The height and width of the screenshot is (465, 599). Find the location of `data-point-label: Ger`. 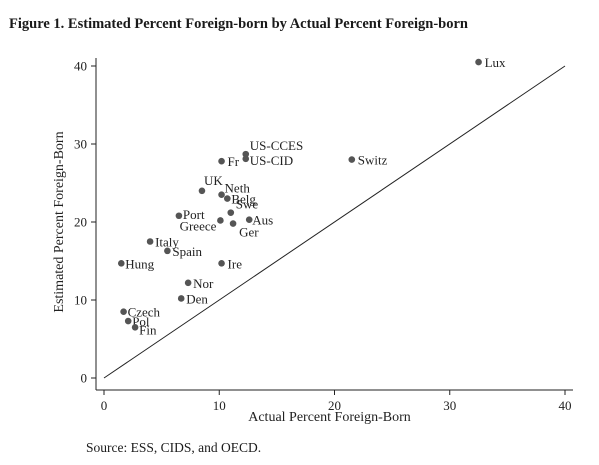

data-point-label: Ger is located at coordinates (249, 232).